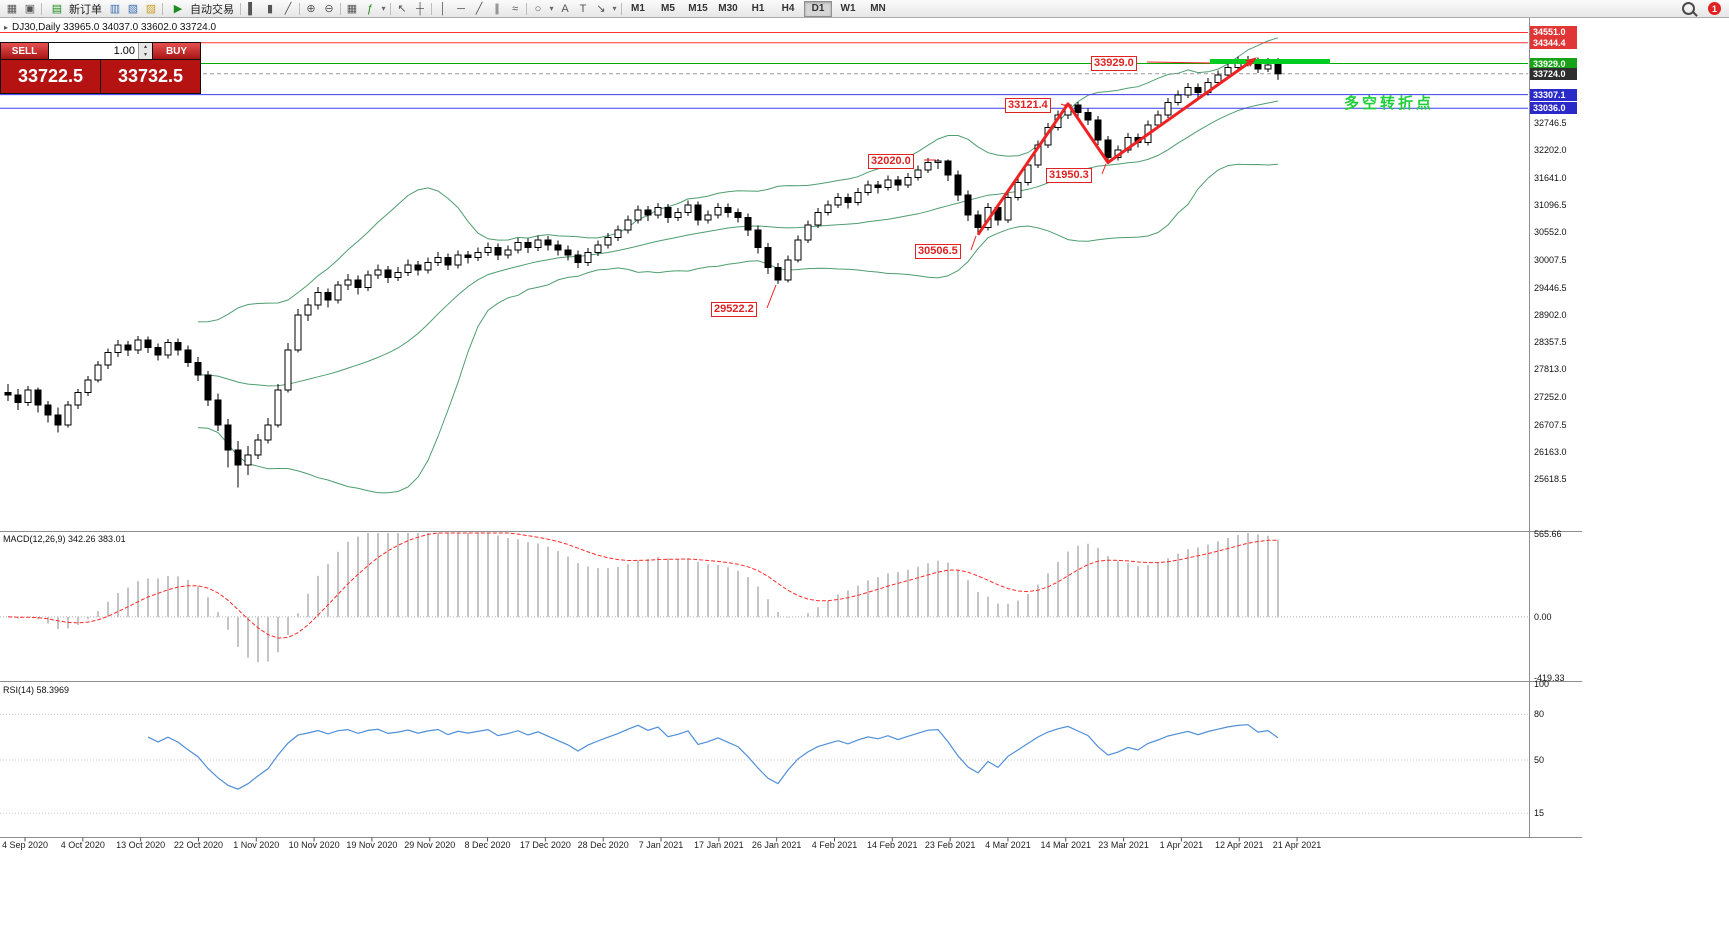 This screenshot has height=942, width=1729. Describe the element at coordinates (141, 845) in the screenshot. I see `date-label: 13 Oct 2020` at that location.